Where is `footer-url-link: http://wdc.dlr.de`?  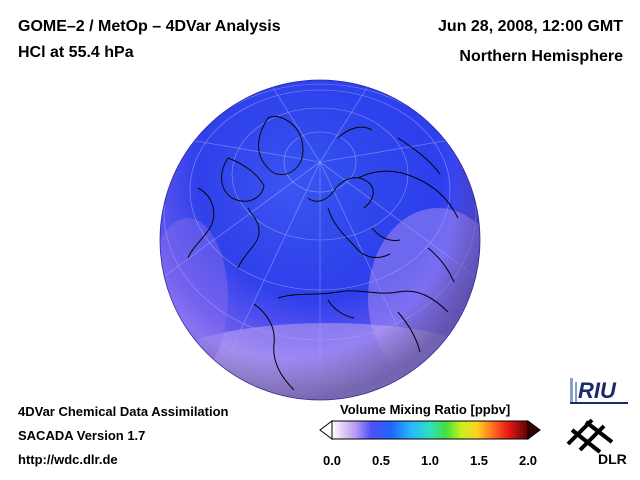 footer-url-link: http://wdc.dlr.de is located at coordinates (68, 459).